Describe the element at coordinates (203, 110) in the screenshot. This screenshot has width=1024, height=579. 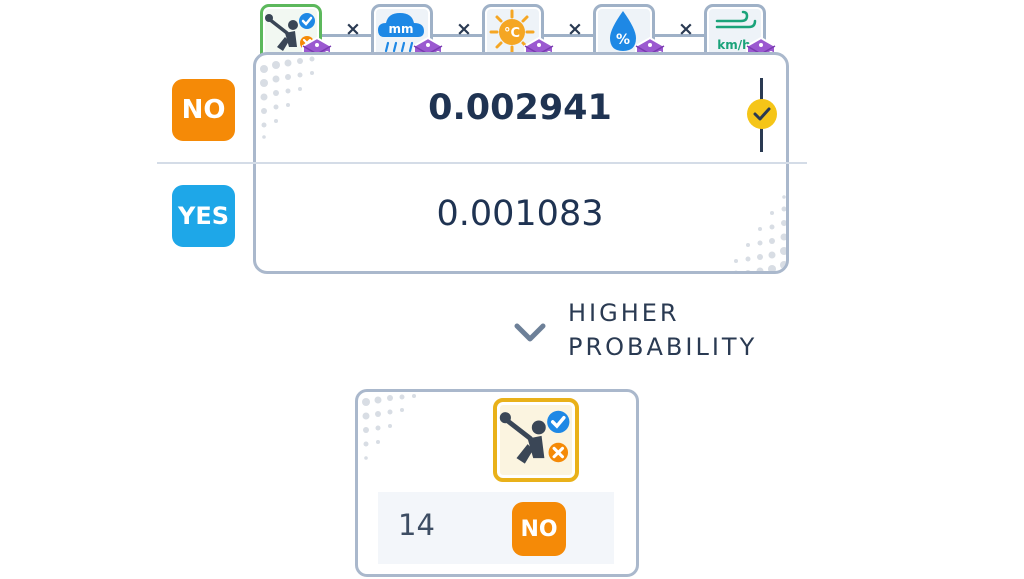
I see `class-label-no: NO` at that location.